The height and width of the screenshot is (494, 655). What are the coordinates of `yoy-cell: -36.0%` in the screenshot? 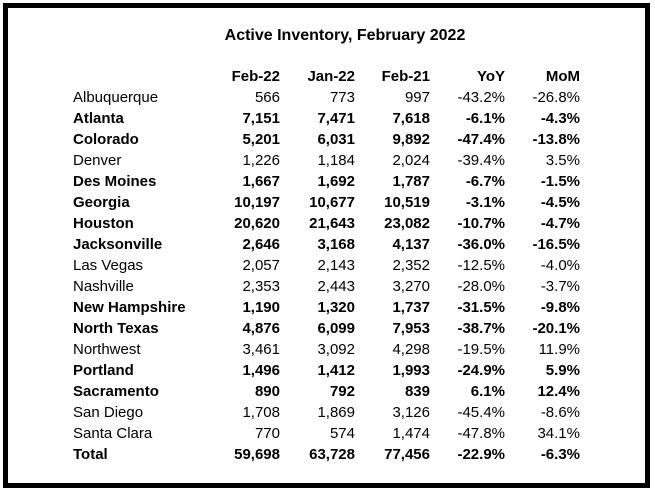 It's located at (481, 244).